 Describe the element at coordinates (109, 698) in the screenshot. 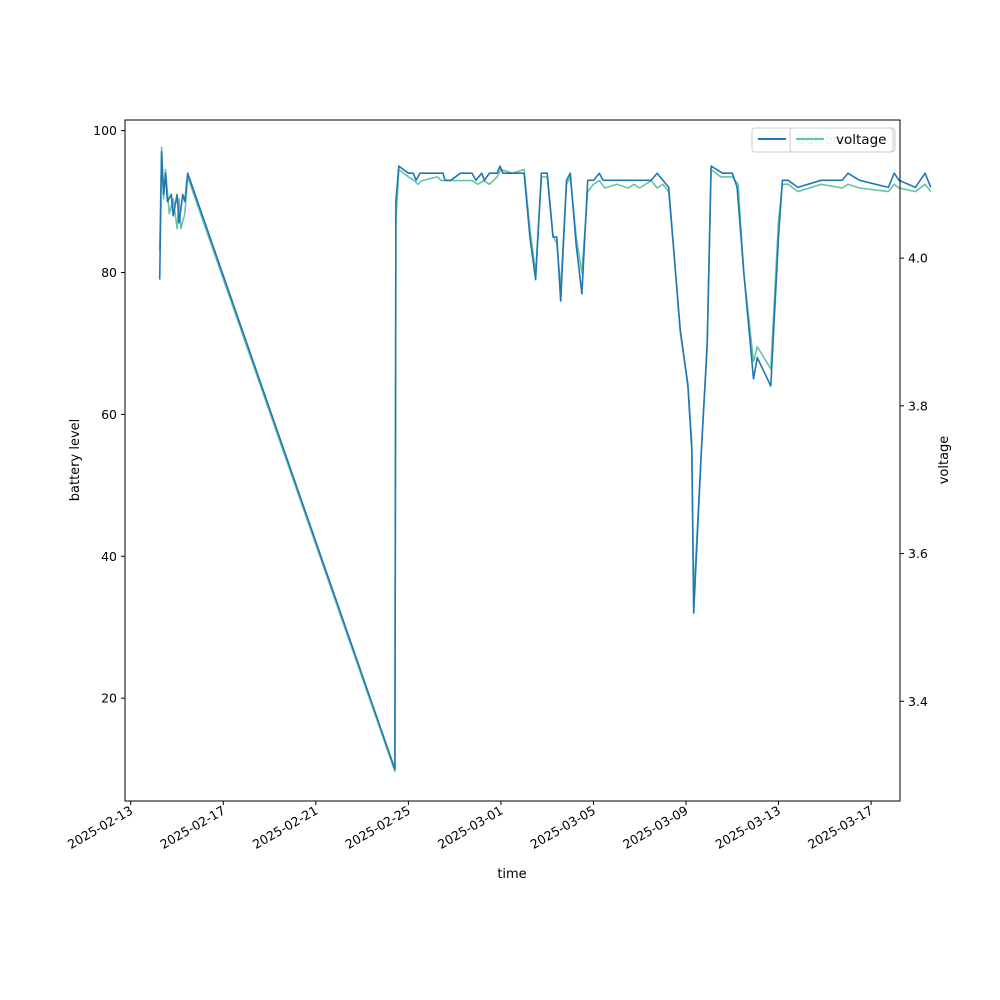

I see `y-left-tick-label: 20` at that location.